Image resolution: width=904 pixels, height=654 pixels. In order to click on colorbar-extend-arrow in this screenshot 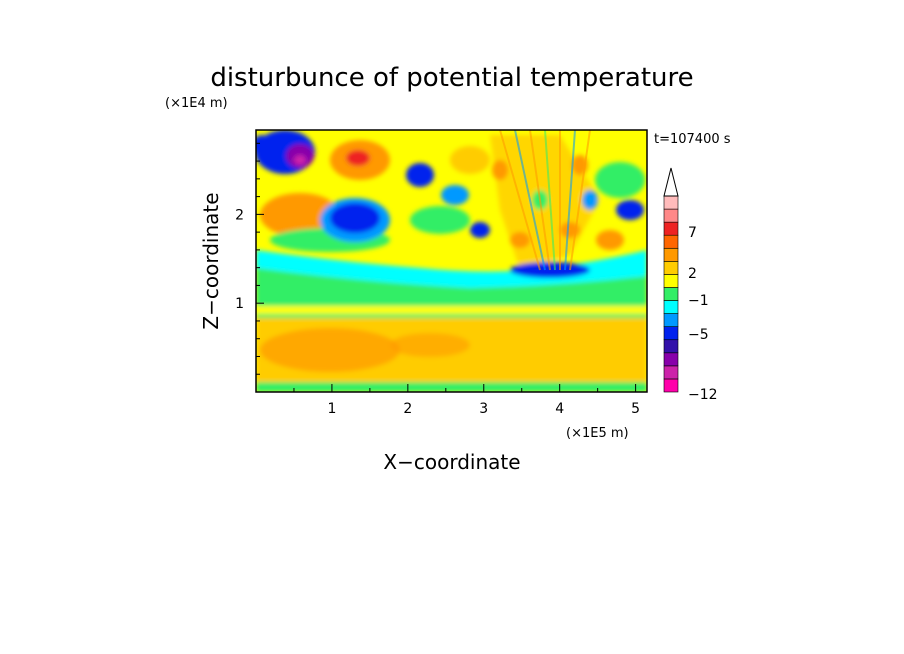, I will do `click(671, 182)`.